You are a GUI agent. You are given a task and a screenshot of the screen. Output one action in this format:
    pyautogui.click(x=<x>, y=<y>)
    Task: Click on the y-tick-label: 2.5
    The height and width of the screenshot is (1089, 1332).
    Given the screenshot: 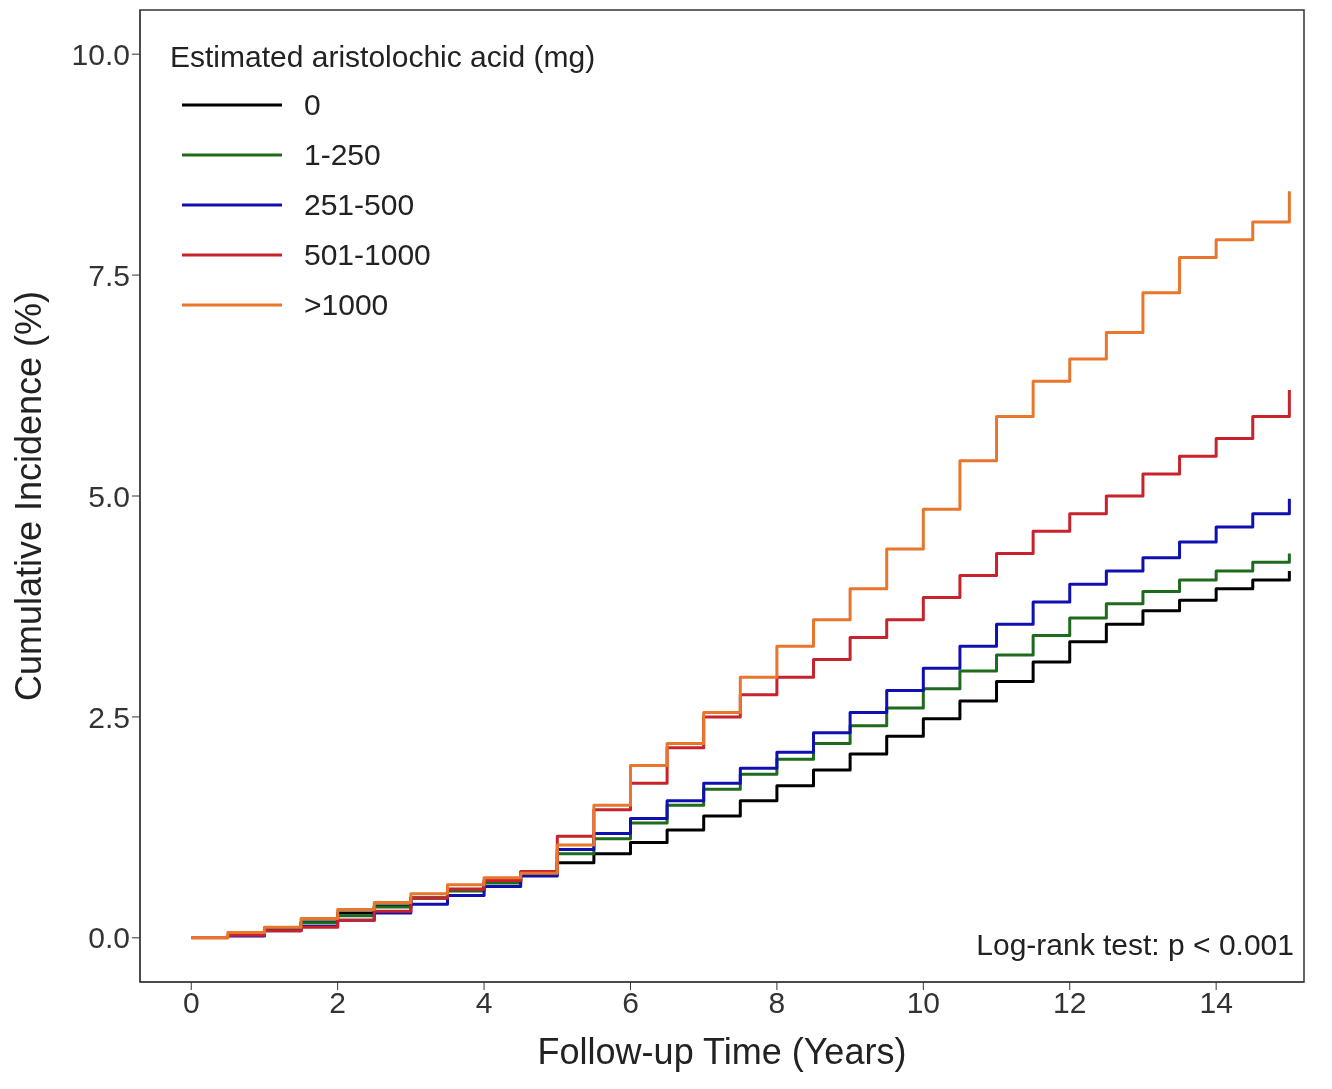 What is the action you would take?
    pyautogui.click(x=109, y=717)
    